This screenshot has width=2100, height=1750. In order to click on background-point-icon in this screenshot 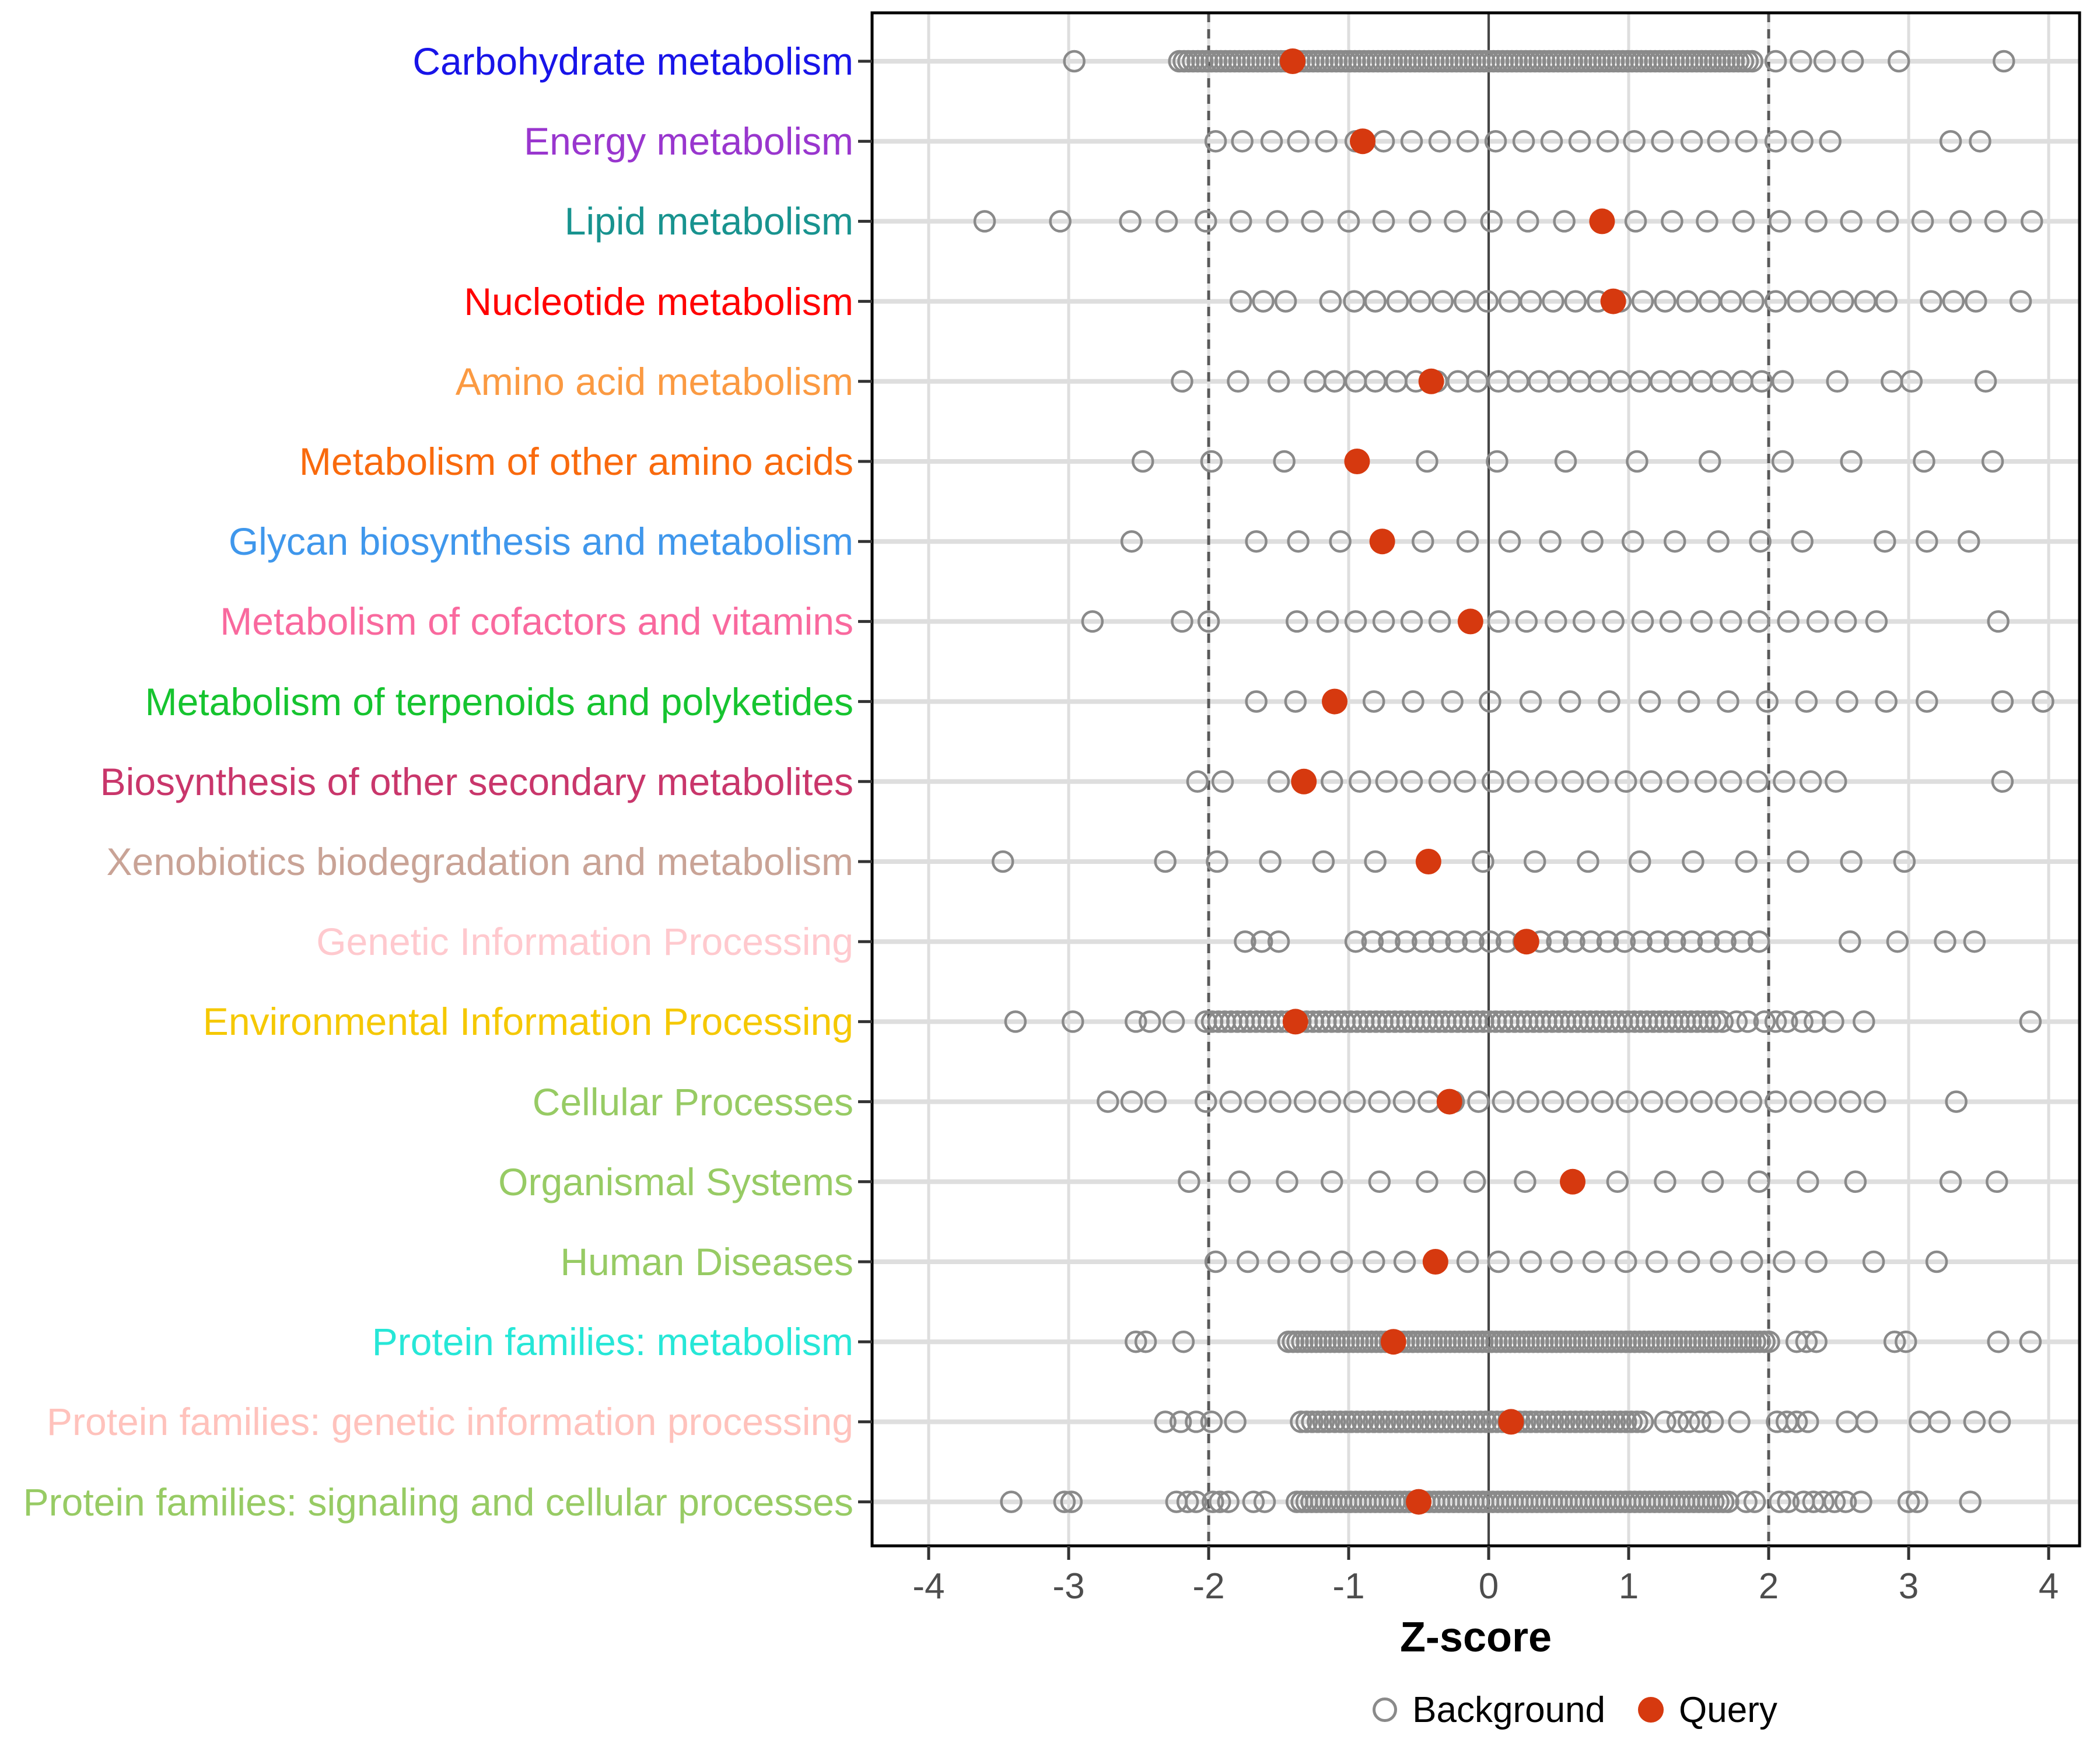, I will do `click(1385, 1710)`.